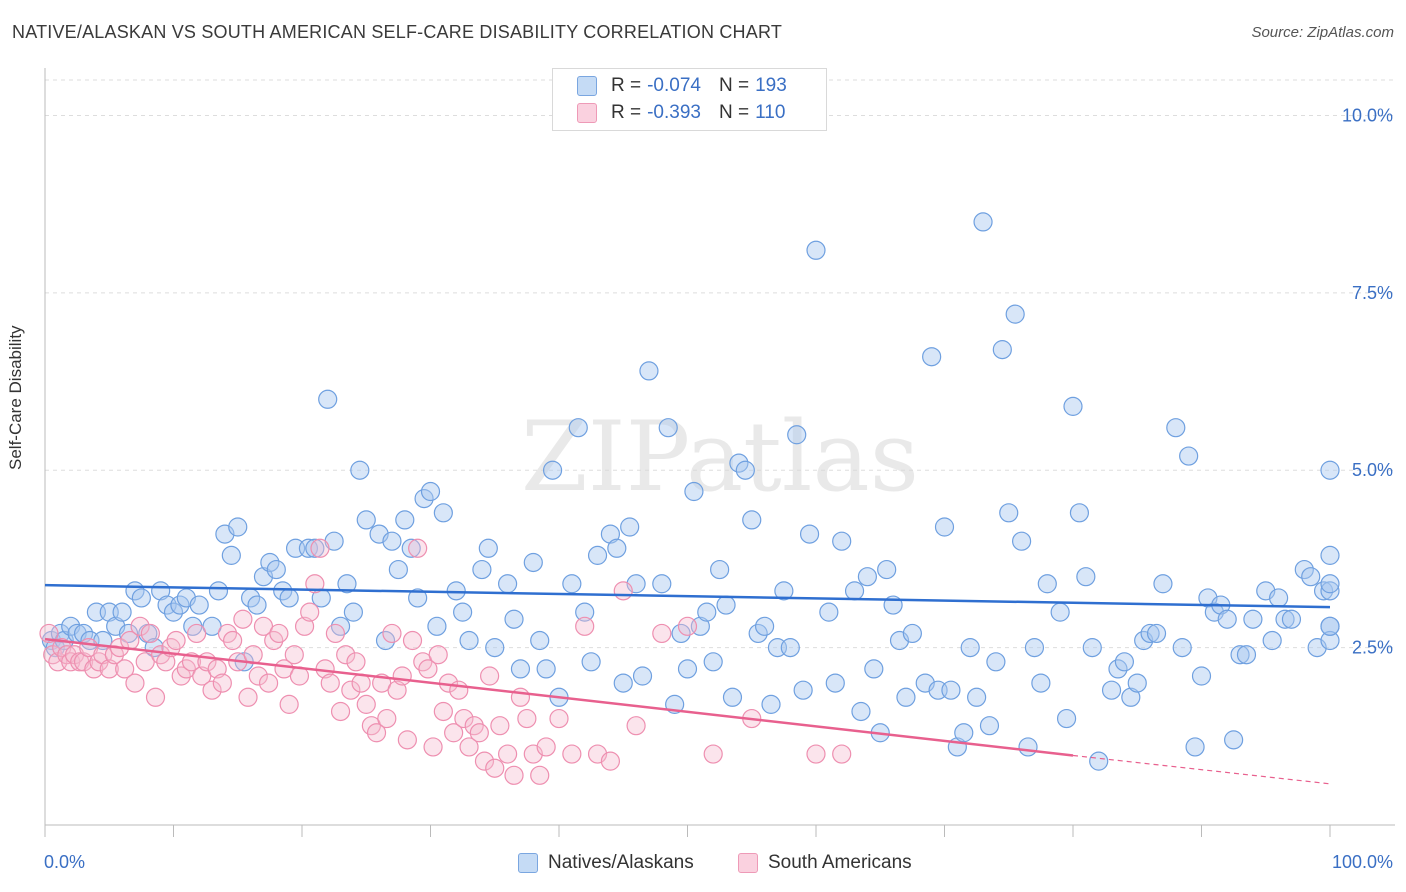 This screenshot has width=1406, height=892. I want to click on legend-r-value: -0.074, so click(674, 85).